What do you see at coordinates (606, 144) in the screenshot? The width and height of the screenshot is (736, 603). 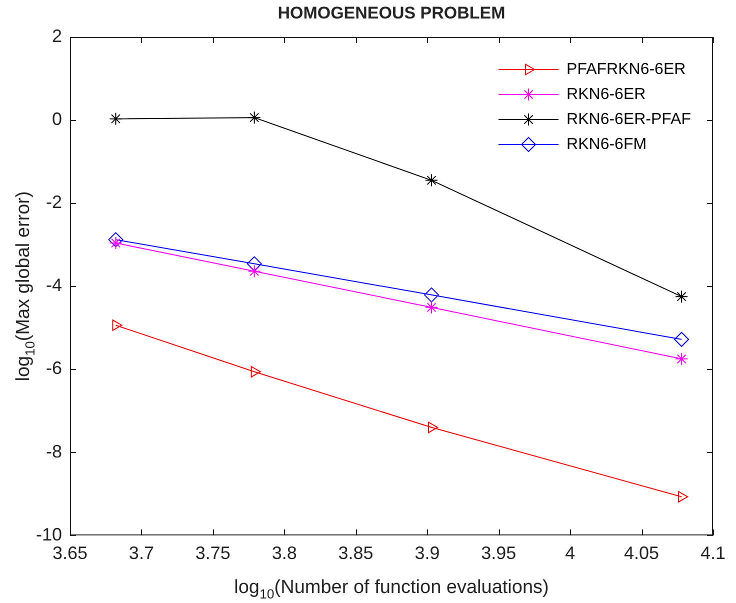 I see `legend-label: RKN6-6FM` at bounding box center [606, 144].